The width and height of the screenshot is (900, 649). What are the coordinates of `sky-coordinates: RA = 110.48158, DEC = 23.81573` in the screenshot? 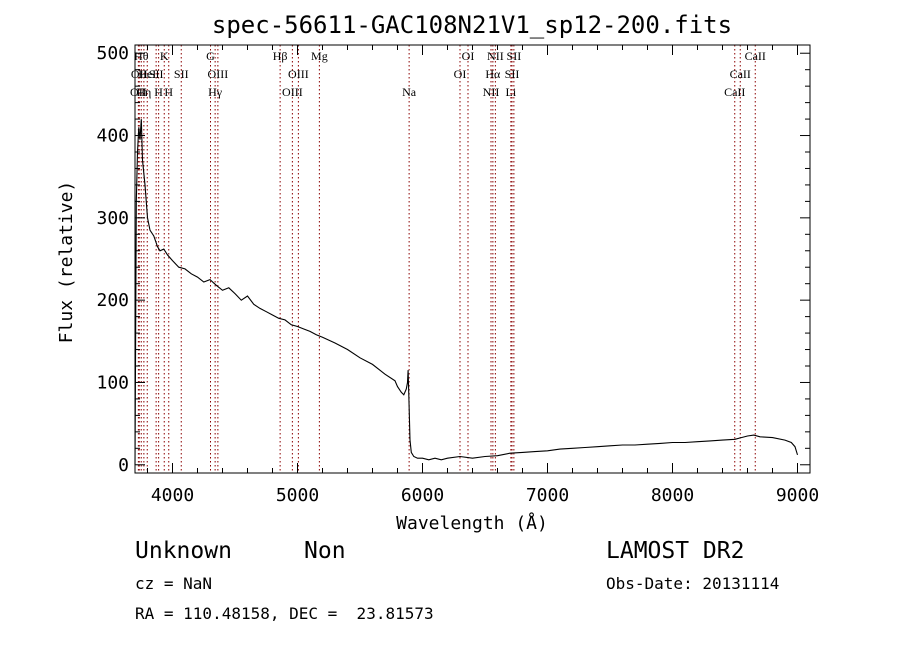 It's located at (284, 613).